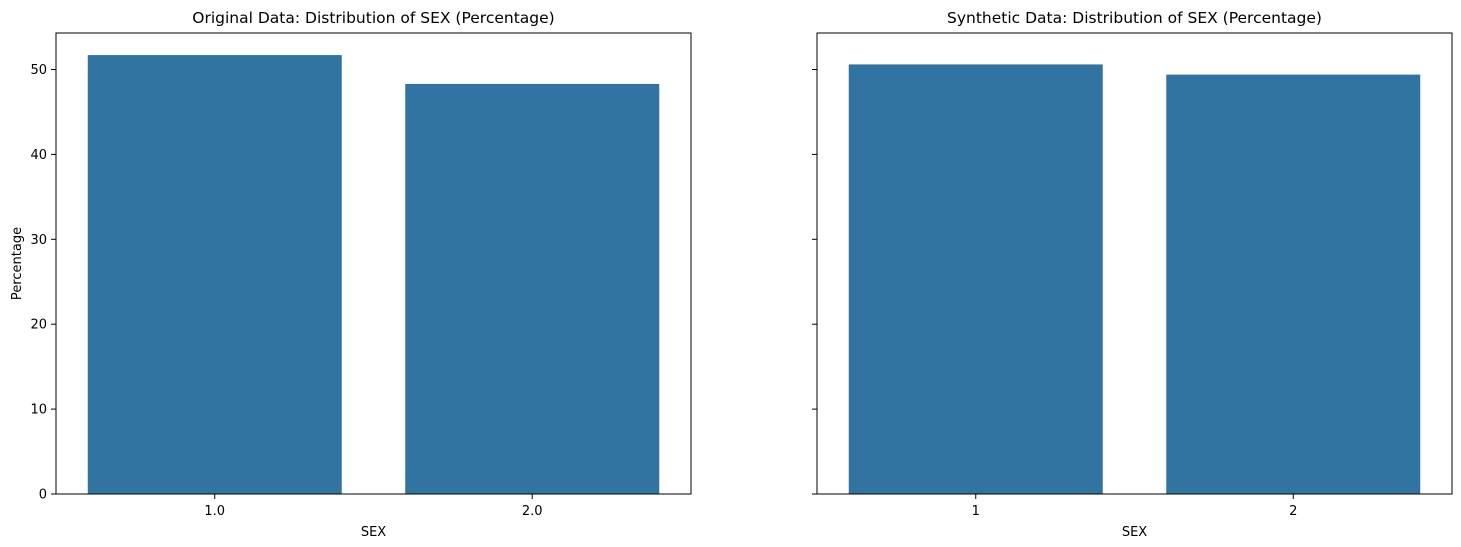 The width and height of the screenshot is (1461, 547). What do you see at coordinates (38, 155) in the screenshot?
I see `y-tick-label: 40` at bounding box center [38, 155].